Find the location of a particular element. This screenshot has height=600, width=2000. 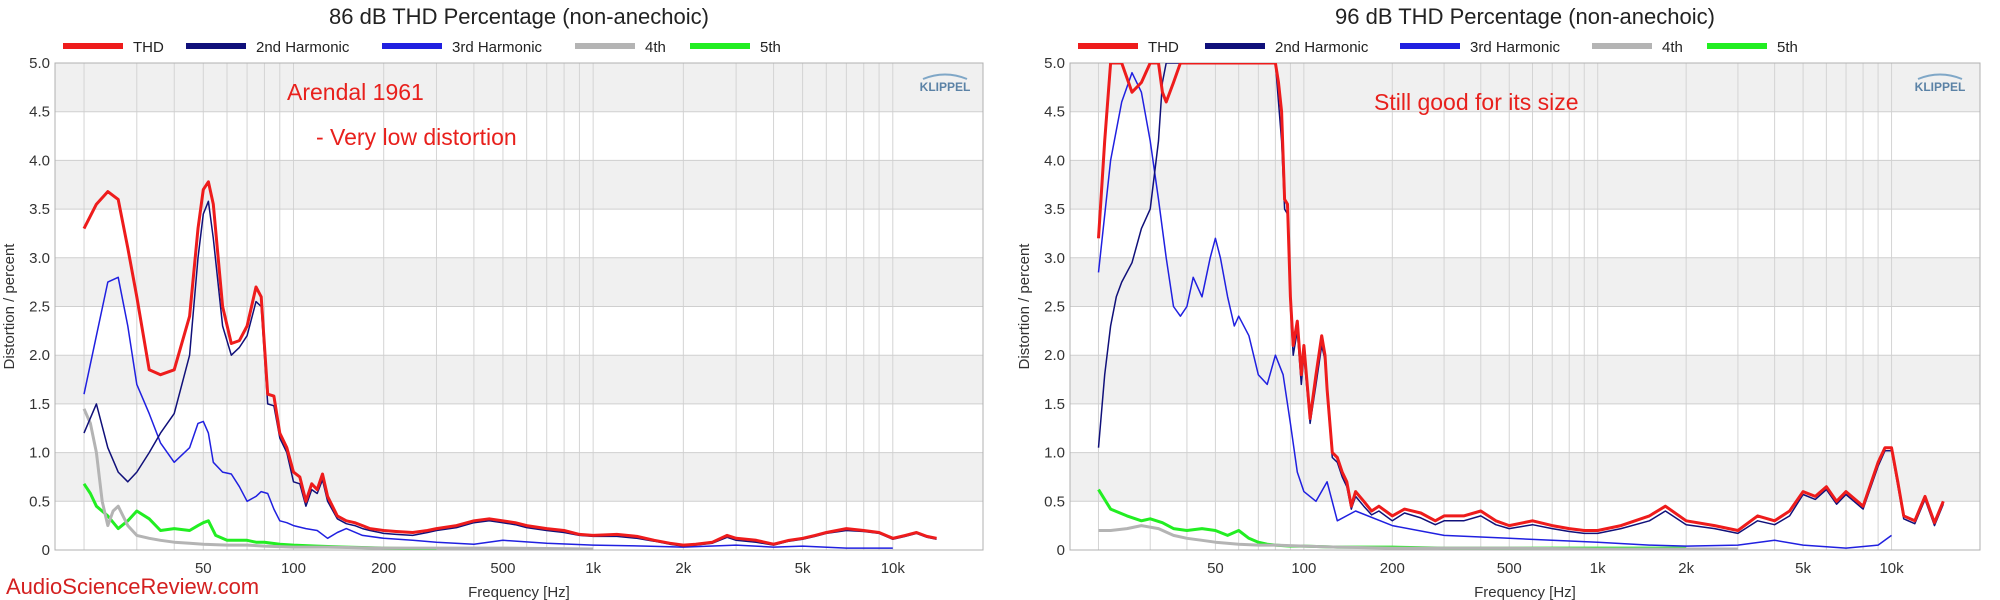

annotation-text: - Very low distortion is located at coordinates (416, 137).